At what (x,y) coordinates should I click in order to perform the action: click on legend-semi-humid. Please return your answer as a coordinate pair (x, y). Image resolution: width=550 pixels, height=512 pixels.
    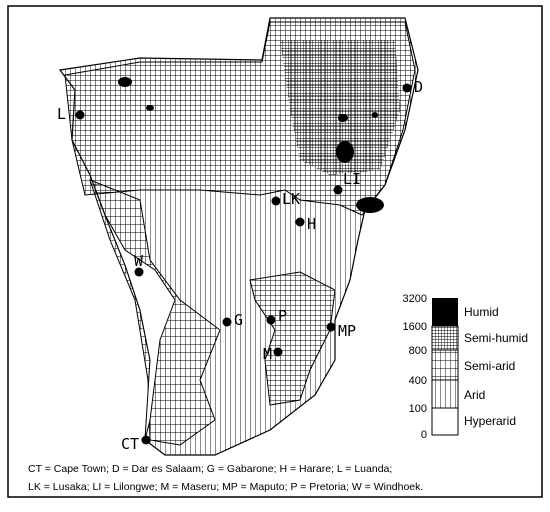
    Looking at the image, I should click on (445, 338).